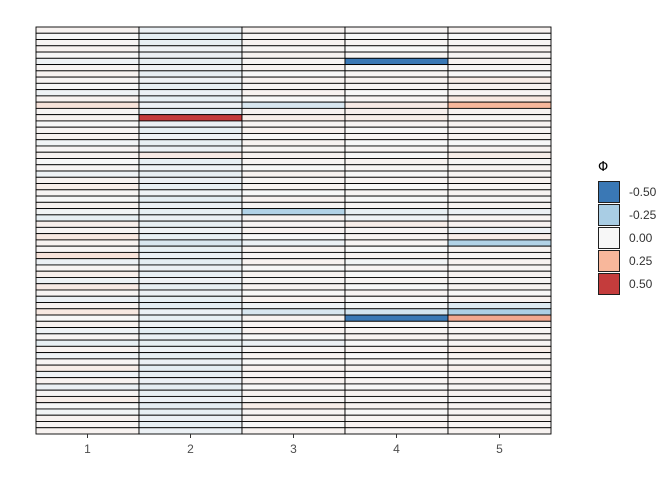 The height and width of the screenshot is (480, 672). I want to click on x-tick-label: 2, so click(190, 449).